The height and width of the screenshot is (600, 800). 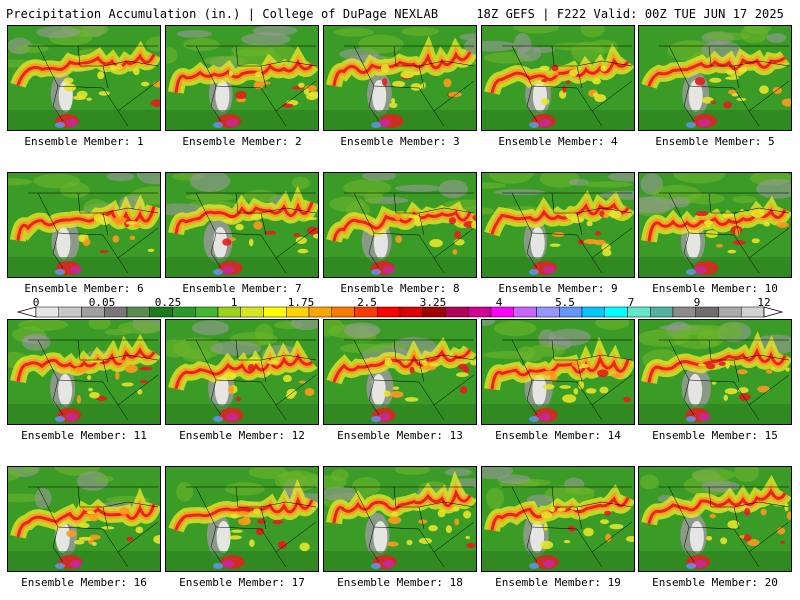 What do you see at coordinates (558, 288) in the screenshot?
I see `ensemble-caption: Ensemble Member: 9` at bounding box center [558, 288].